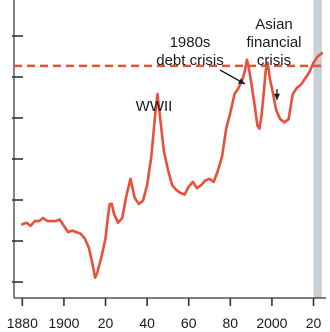 Image resolution: width=330 pixels, height=332 pixels. Describe the element at coordinates (231, 323) in the screenshot. I see `x-tick-label: 80` at that location.